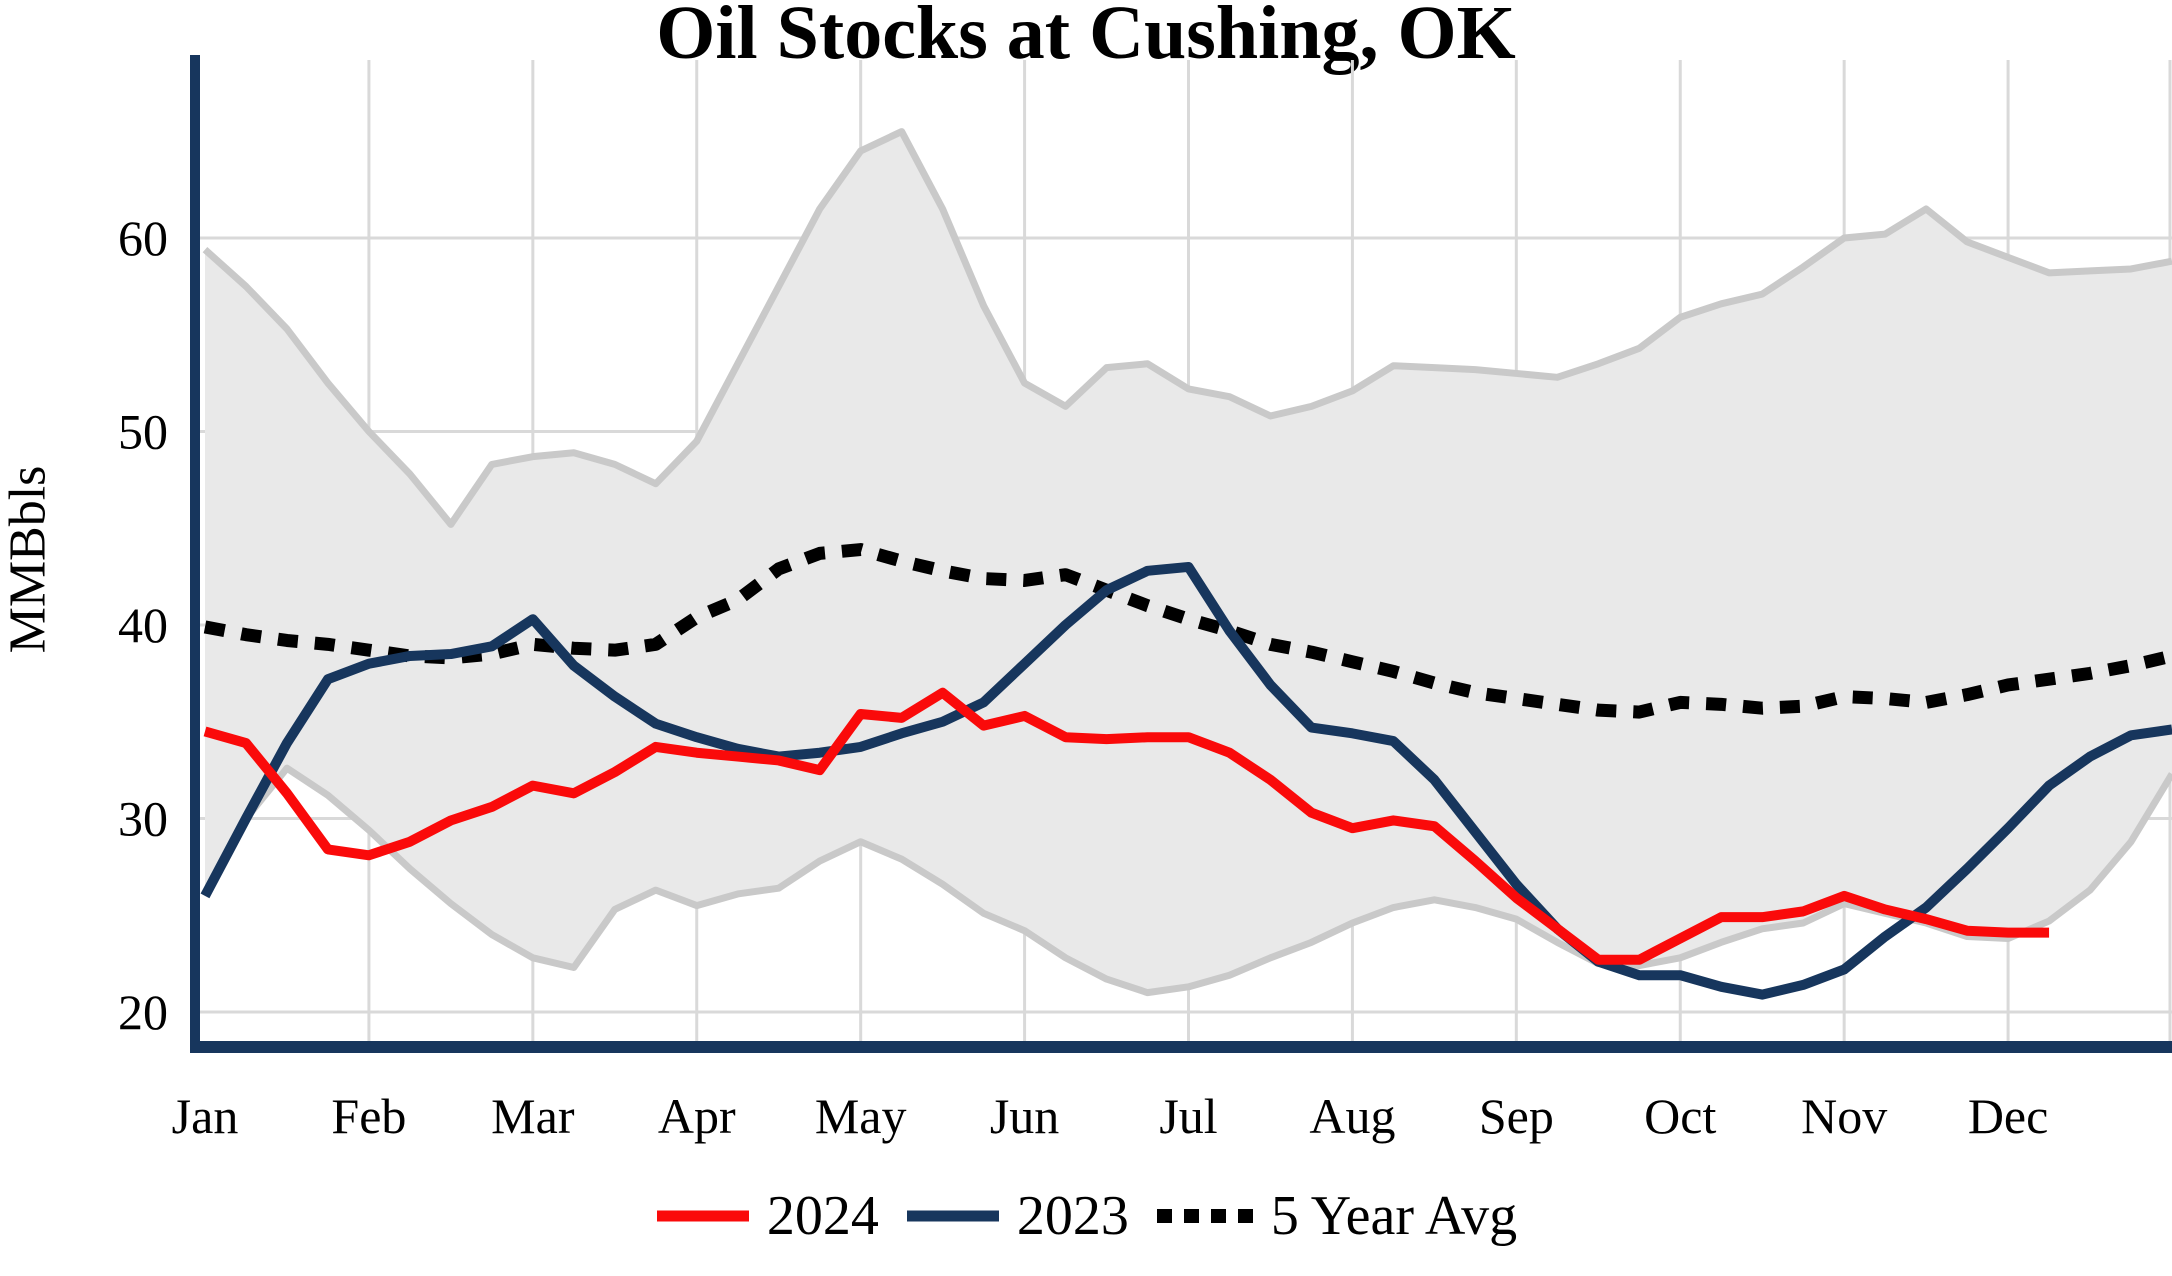  Describe the element at coordinates (697, 1116) in the screenshot. I see `x-tick-label-Apr: Apr` at that location.